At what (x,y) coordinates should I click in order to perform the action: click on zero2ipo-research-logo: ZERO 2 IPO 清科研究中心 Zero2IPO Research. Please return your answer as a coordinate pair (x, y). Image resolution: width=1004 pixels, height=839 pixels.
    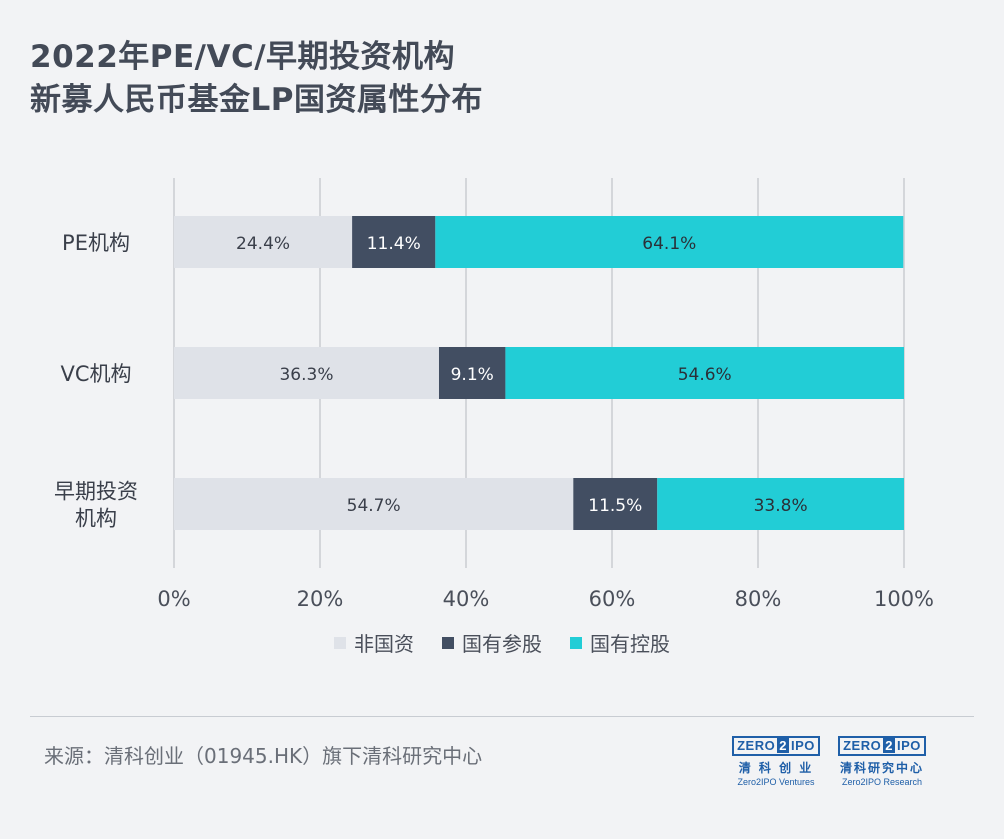
    Looking at the image, I should click on (882, 761).